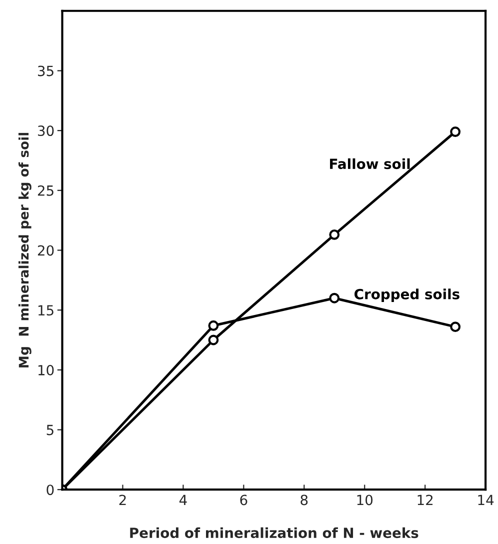 The width and height of the screenshot is (498, 544). I want to click on x-tick-label: 4, so click(183, 500).